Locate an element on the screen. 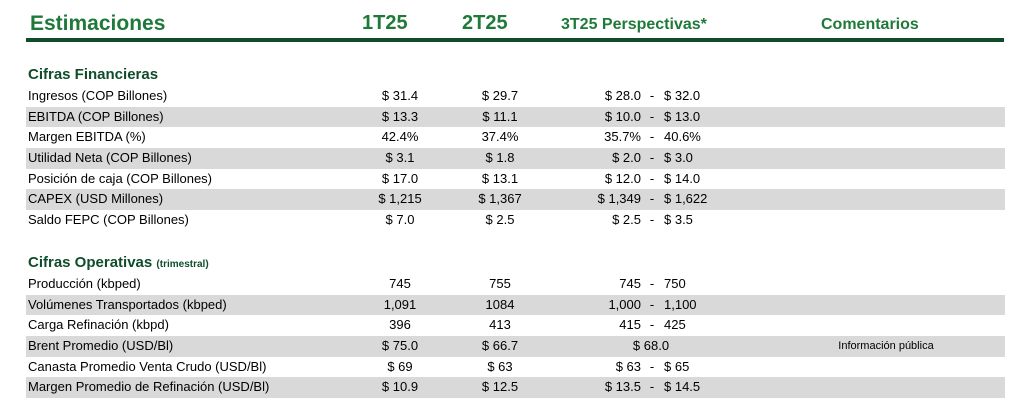 Image resolution: width=1024 pixels, height=419 pixels. outlook-high: $ 32.0 is located at coordinates (682, 95).